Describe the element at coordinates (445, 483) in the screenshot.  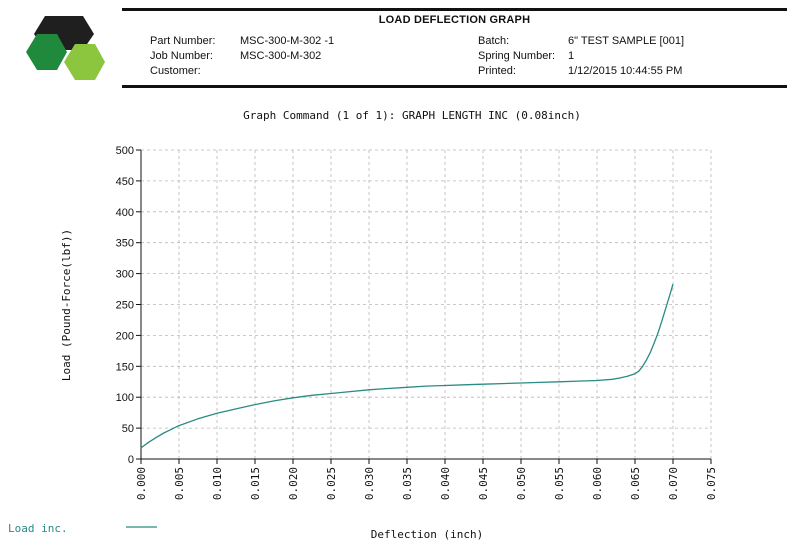
I see `x-tick-label: 0.040` at that location.